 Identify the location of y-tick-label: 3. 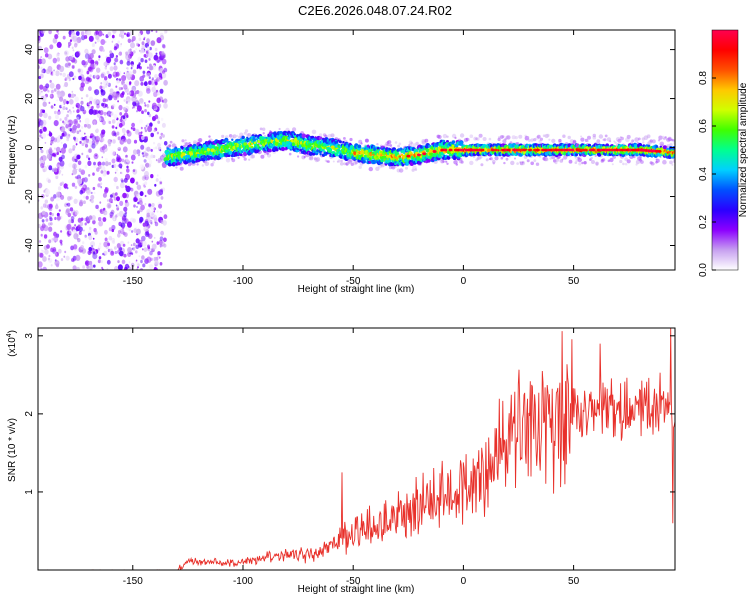
(29, 336).